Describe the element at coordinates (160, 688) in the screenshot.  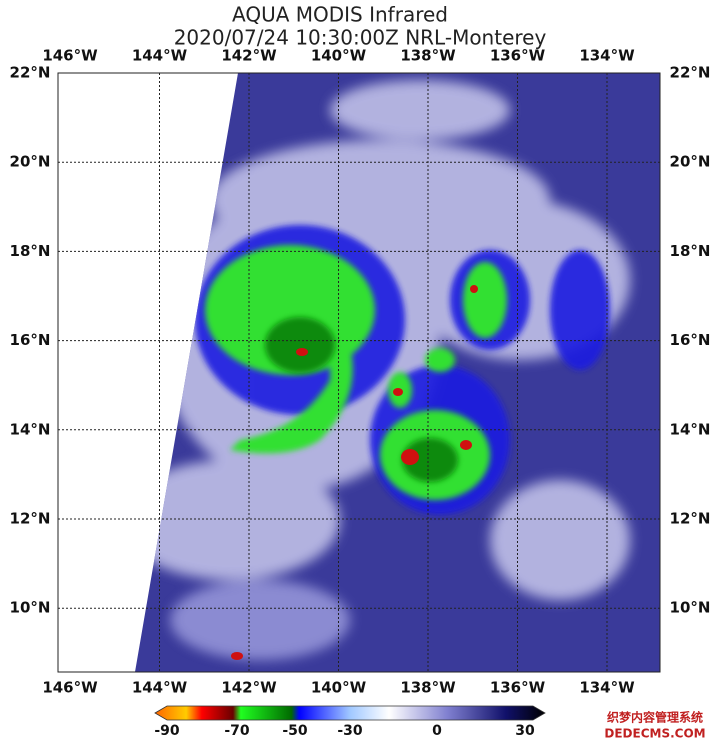
I see `lon-label-bottom: 144°W` at that location.